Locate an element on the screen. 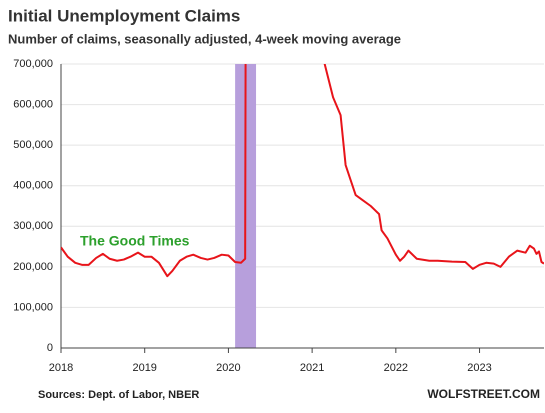 This screenshot has height=413, width=545. y-tick-label: 400,000 is located at coordinates (33, 186).